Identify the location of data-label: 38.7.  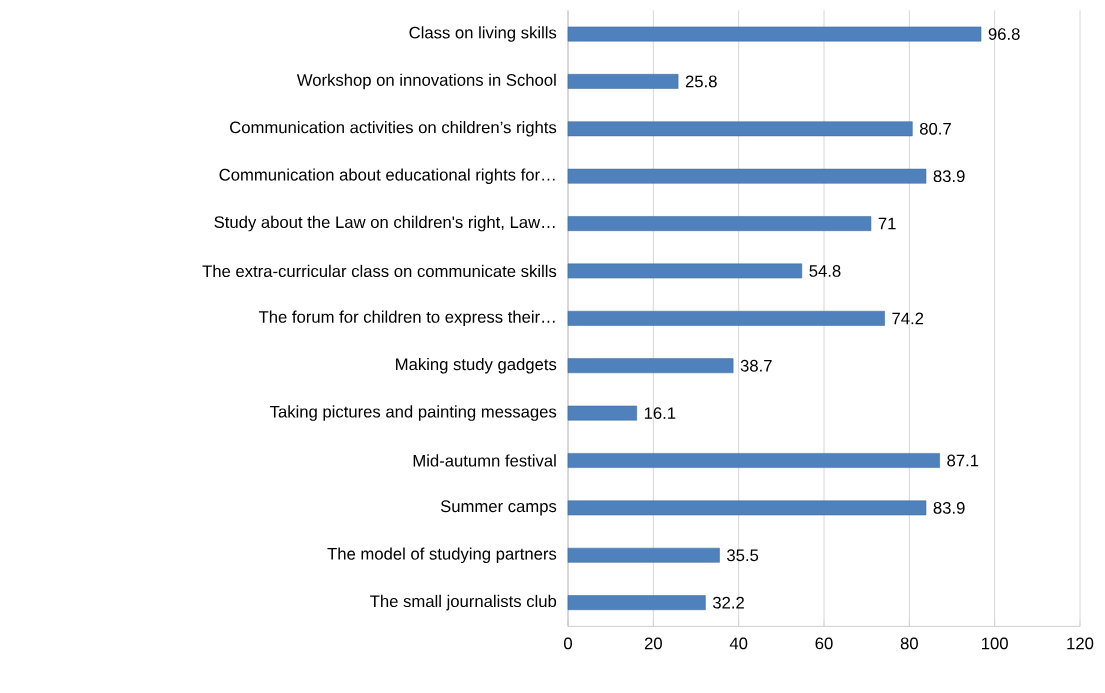
(756, 365).